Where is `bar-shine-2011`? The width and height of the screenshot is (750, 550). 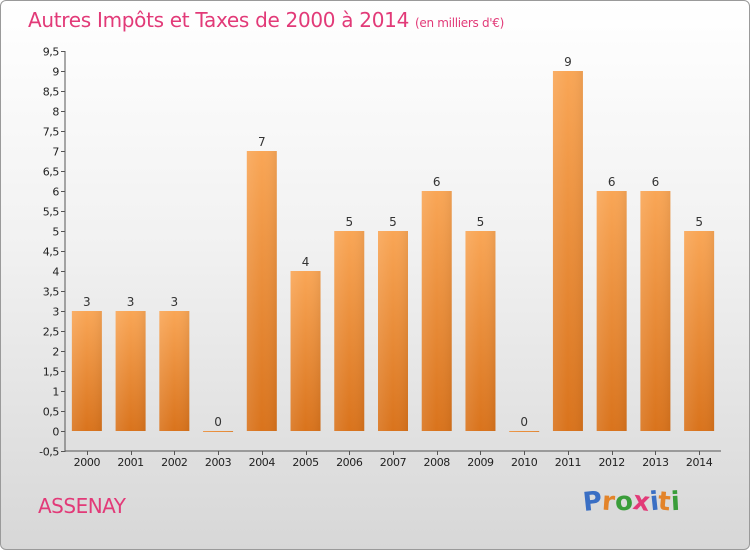 bar-shine-2011 is located at coordinates (567, 251).